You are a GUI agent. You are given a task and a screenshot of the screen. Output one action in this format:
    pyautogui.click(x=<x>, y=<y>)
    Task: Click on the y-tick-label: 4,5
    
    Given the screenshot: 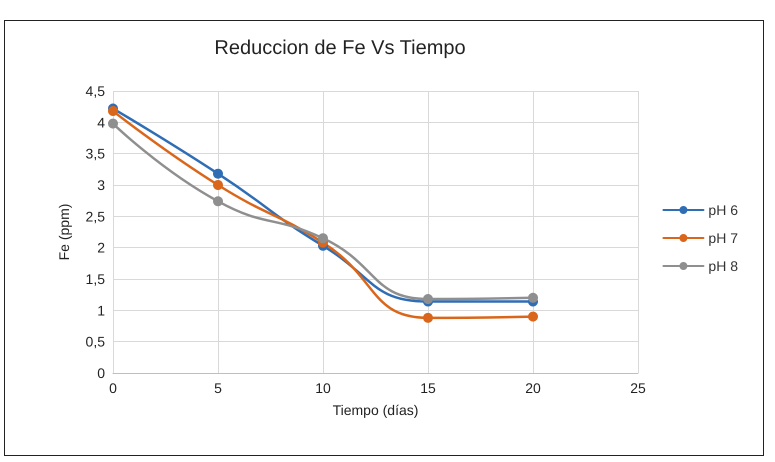 What is the action you would take?
    pyautogui.click(x=96, y=91)
    